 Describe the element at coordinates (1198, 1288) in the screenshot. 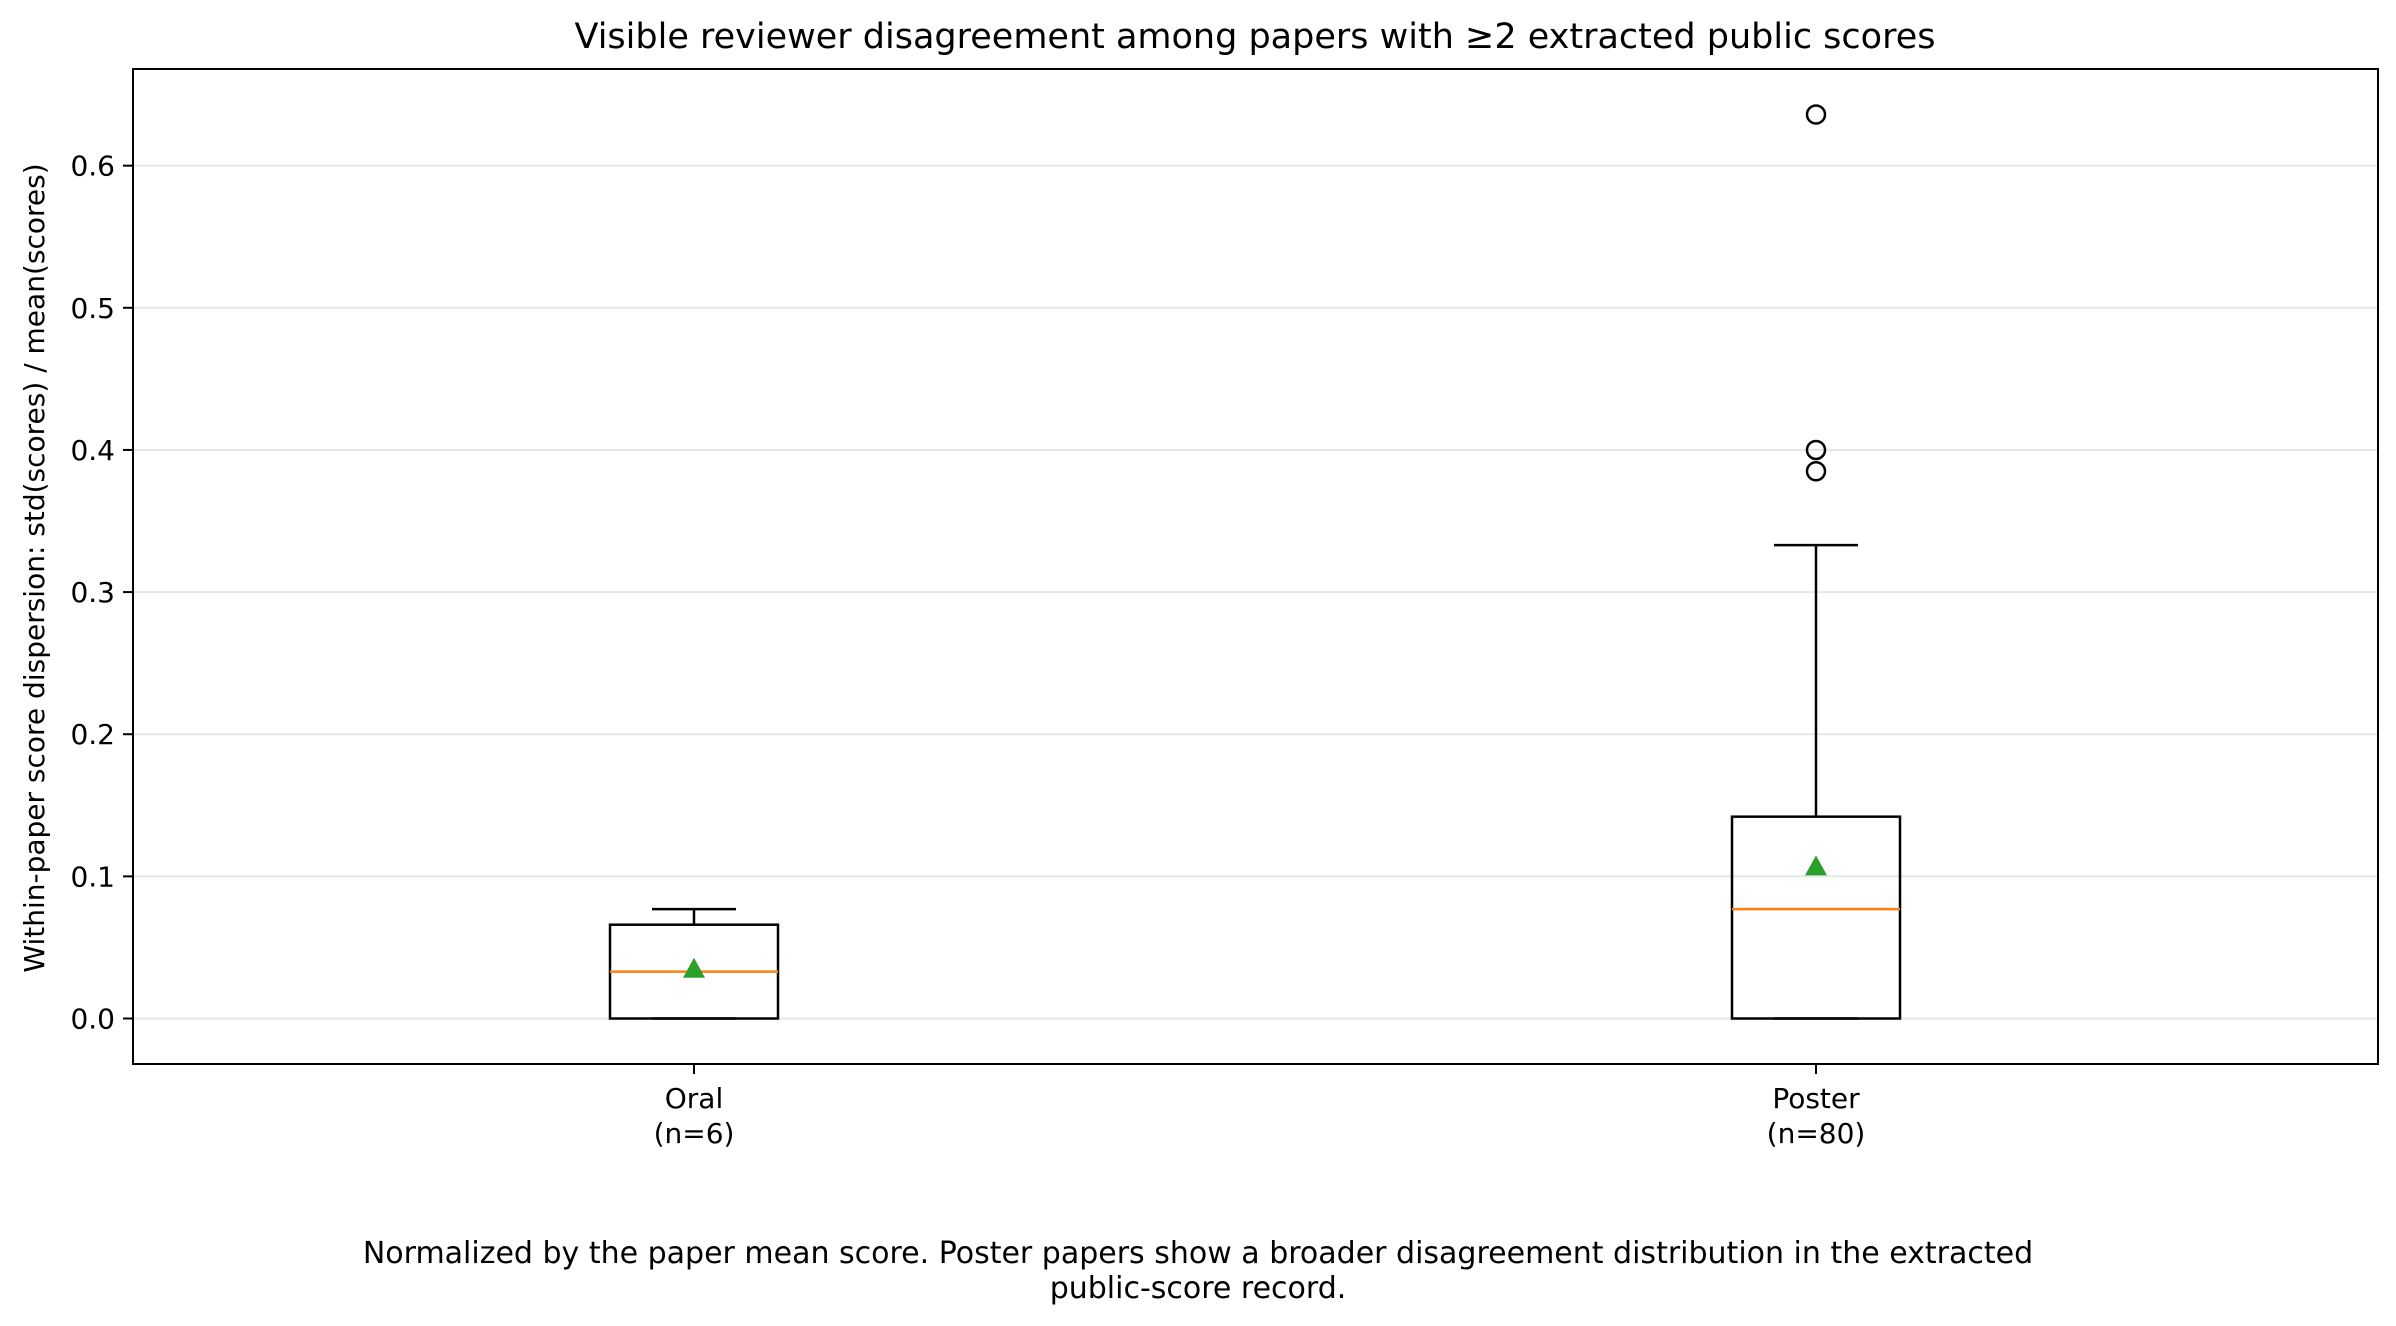

I see `caption-line-2: public-score record.` at that location.